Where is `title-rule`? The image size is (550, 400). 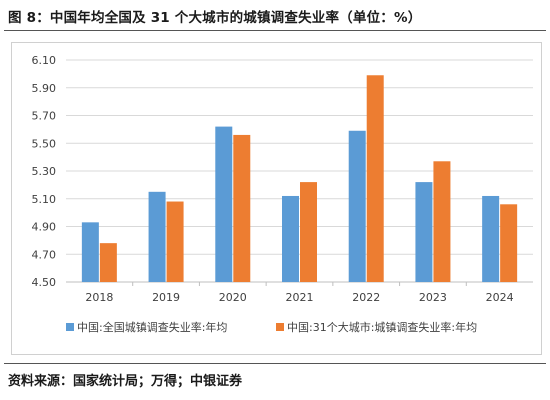
title-rule is located at coordinates (275, 30).